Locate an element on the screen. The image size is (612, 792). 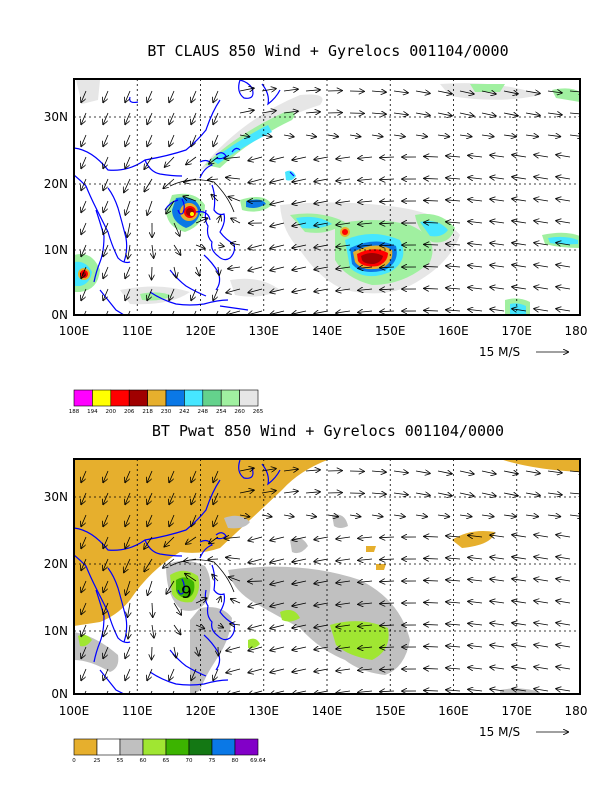
x-tick-label: 150E is located at coordinates (390, 711).